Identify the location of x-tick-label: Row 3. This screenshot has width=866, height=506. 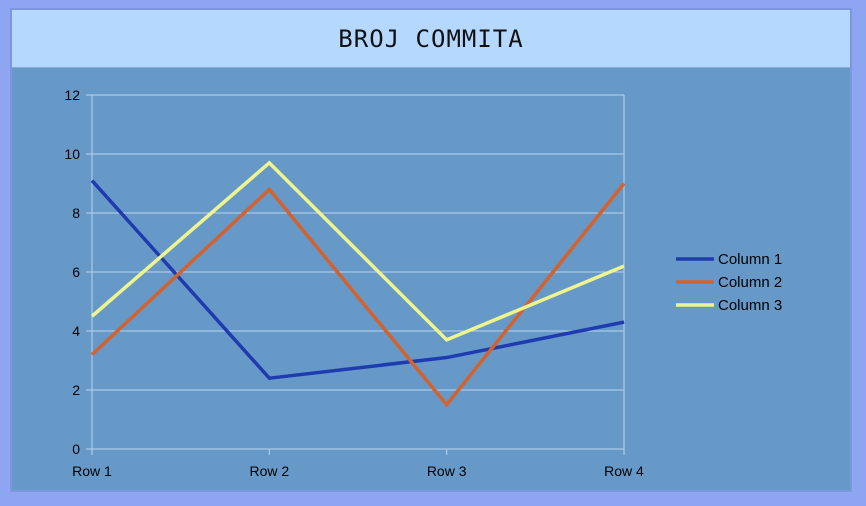
(447, 471).